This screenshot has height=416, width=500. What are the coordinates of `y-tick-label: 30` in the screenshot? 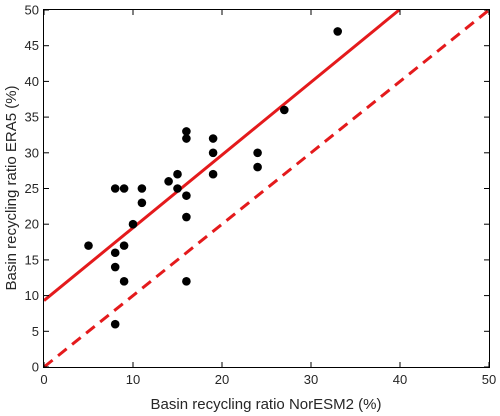 It's located at (32, 152).